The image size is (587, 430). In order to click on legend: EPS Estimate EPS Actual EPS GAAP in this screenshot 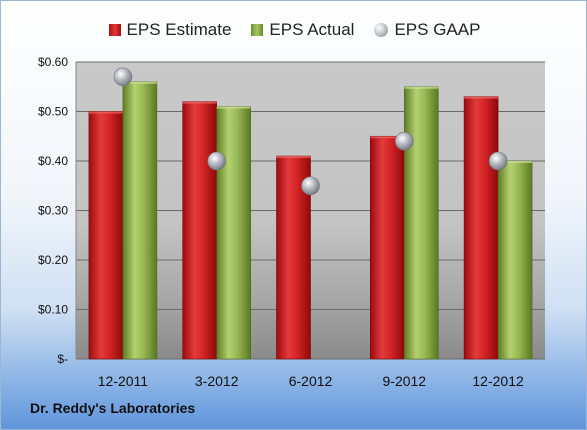, I will do `click(294, 30)`.